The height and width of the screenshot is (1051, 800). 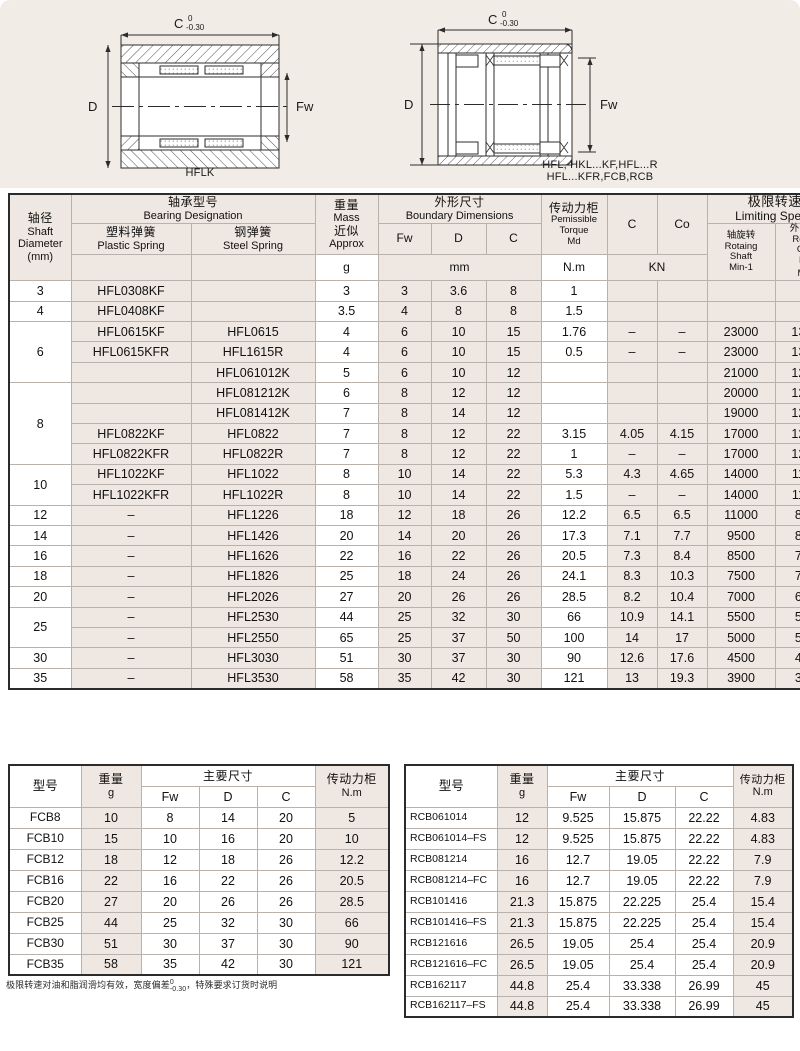 I want to click on cell-speed-outer: 4500, so click(x=787, y=658).